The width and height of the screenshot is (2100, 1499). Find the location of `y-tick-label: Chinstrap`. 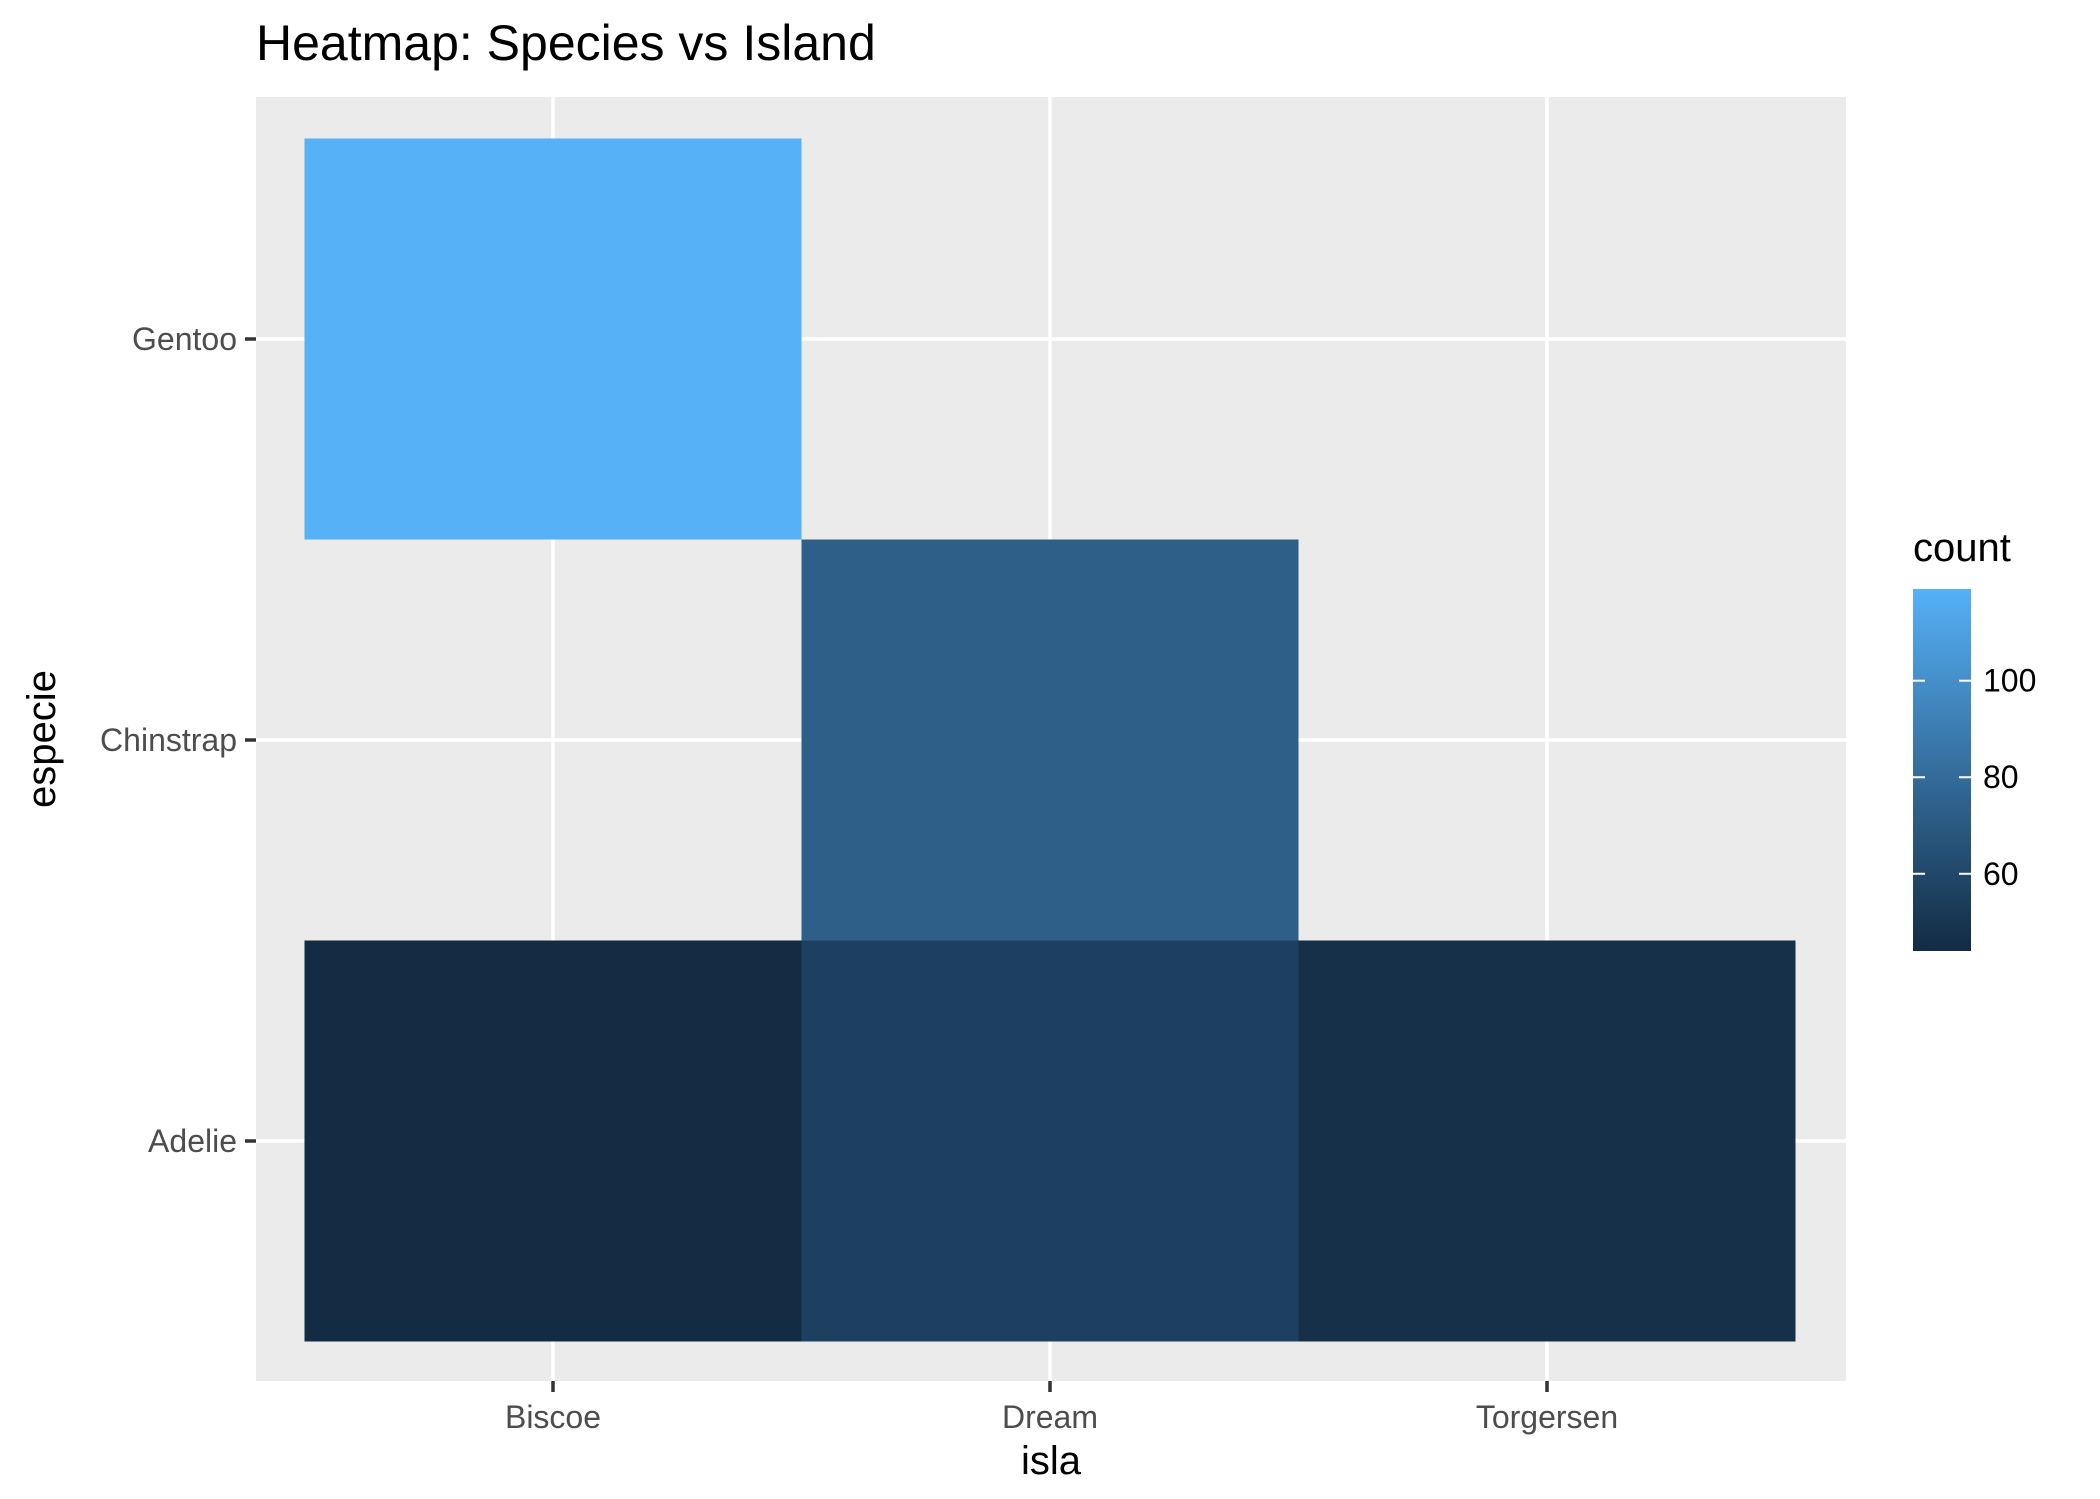

y-tick-label: Chinstrap is located at coordinates (168, 740).